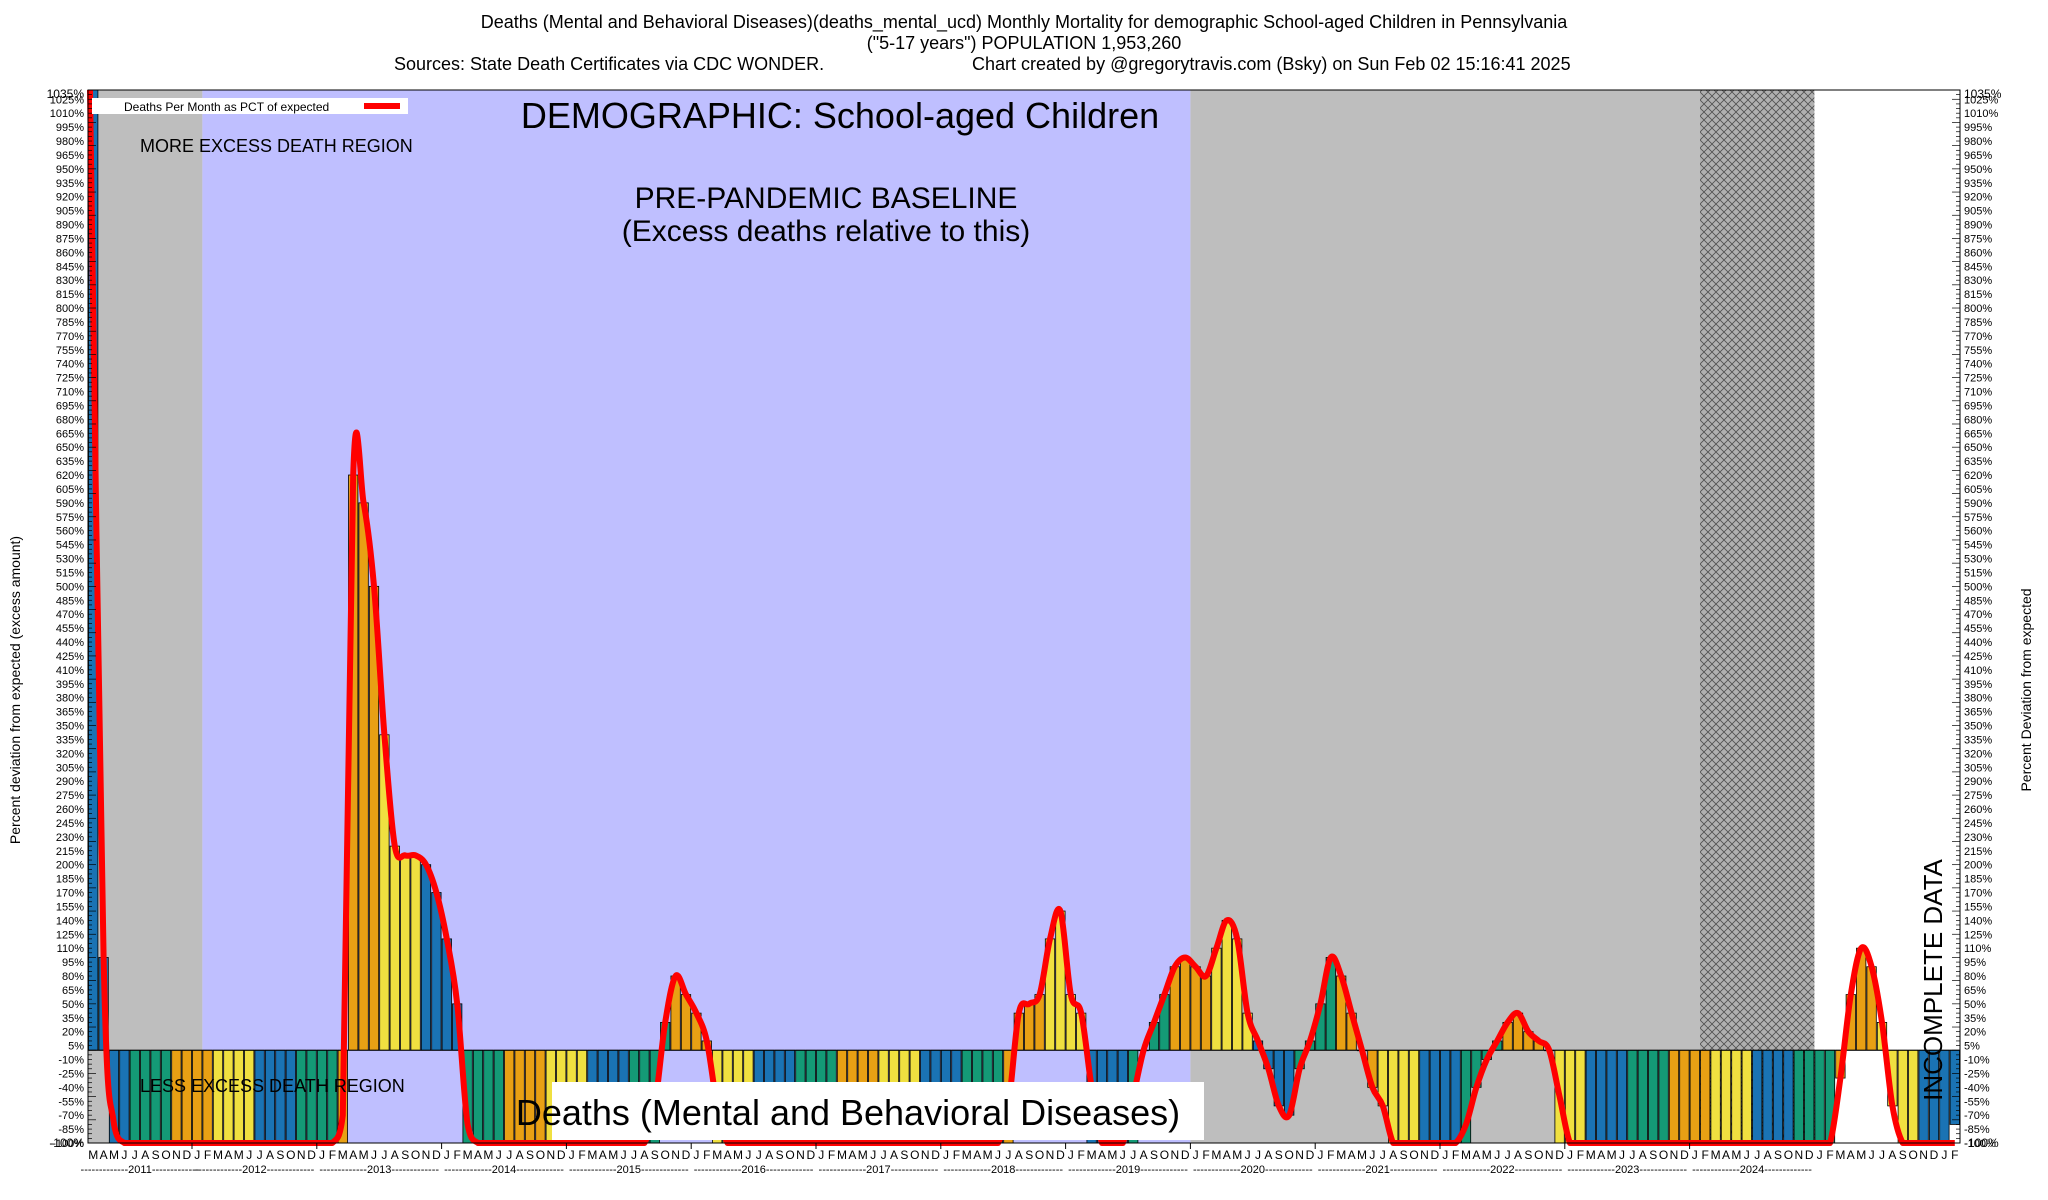 The image size is (2048, 1200). Describe the element at coordinates (1978, 434) in the screenshot. I see `y-tick-label-right: 665%` at that location.